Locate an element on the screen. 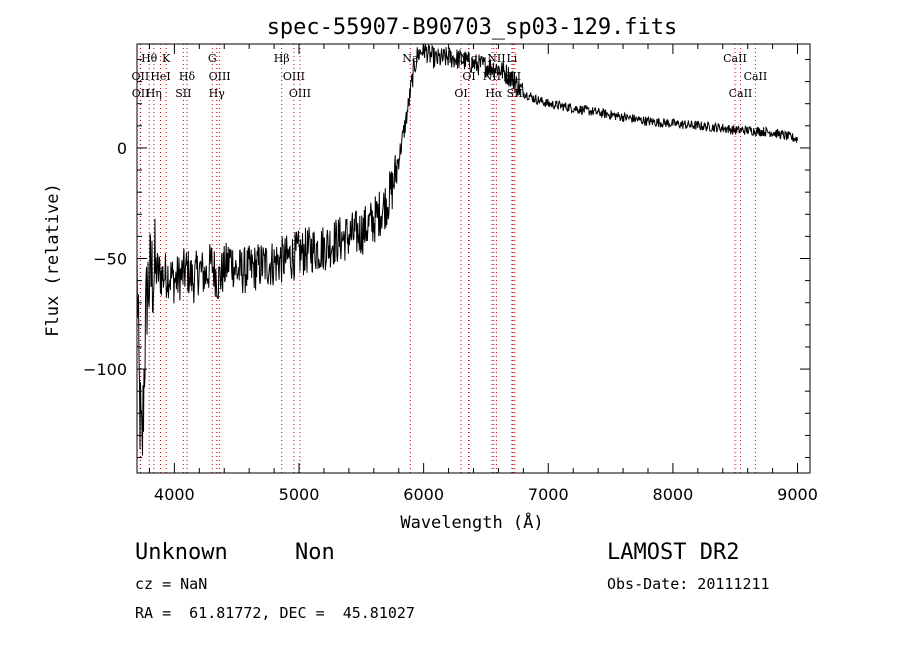  line-label: K is located at coordinates (166, 58).